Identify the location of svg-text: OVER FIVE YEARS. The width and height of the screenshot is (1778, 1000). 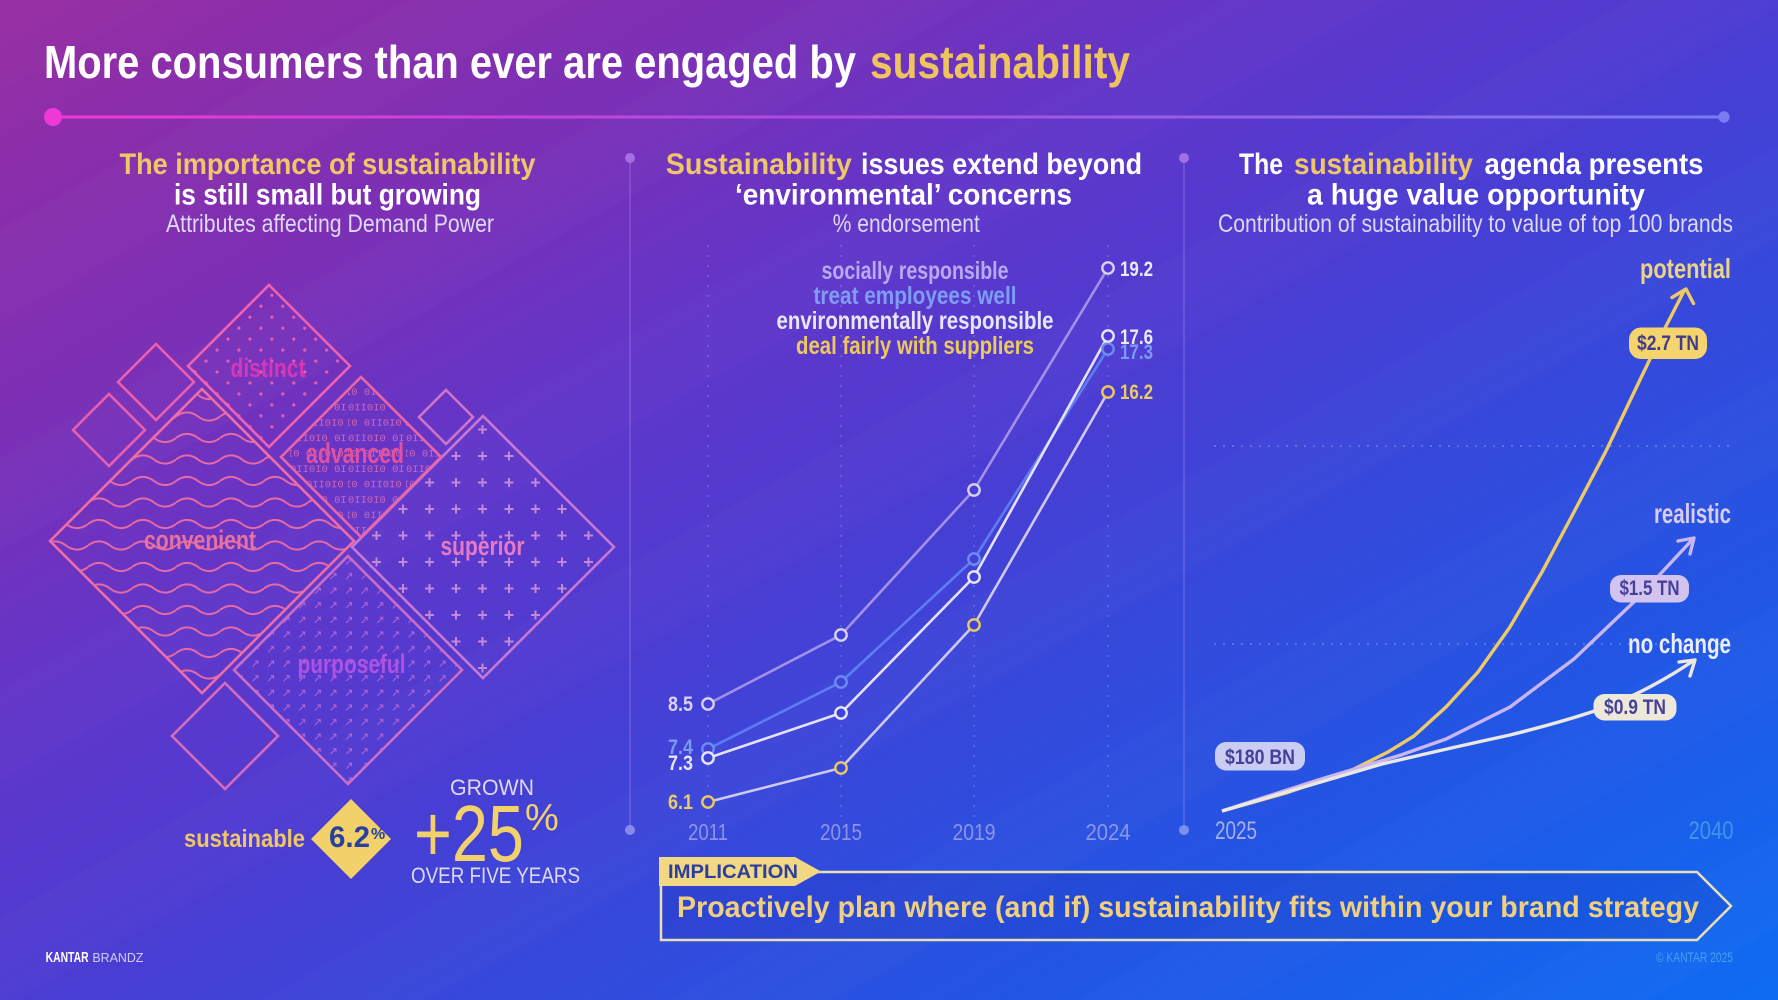
(495, 875).